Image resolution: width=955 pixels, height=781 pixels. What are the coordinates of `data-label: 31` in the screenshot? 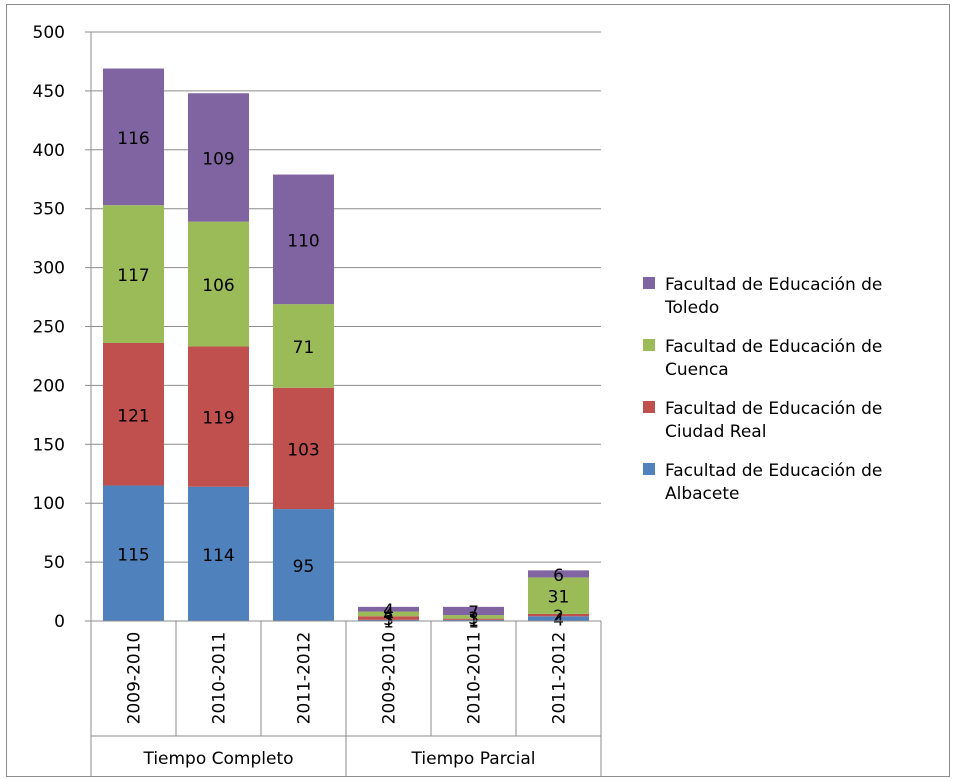 It's located at (559, 598).